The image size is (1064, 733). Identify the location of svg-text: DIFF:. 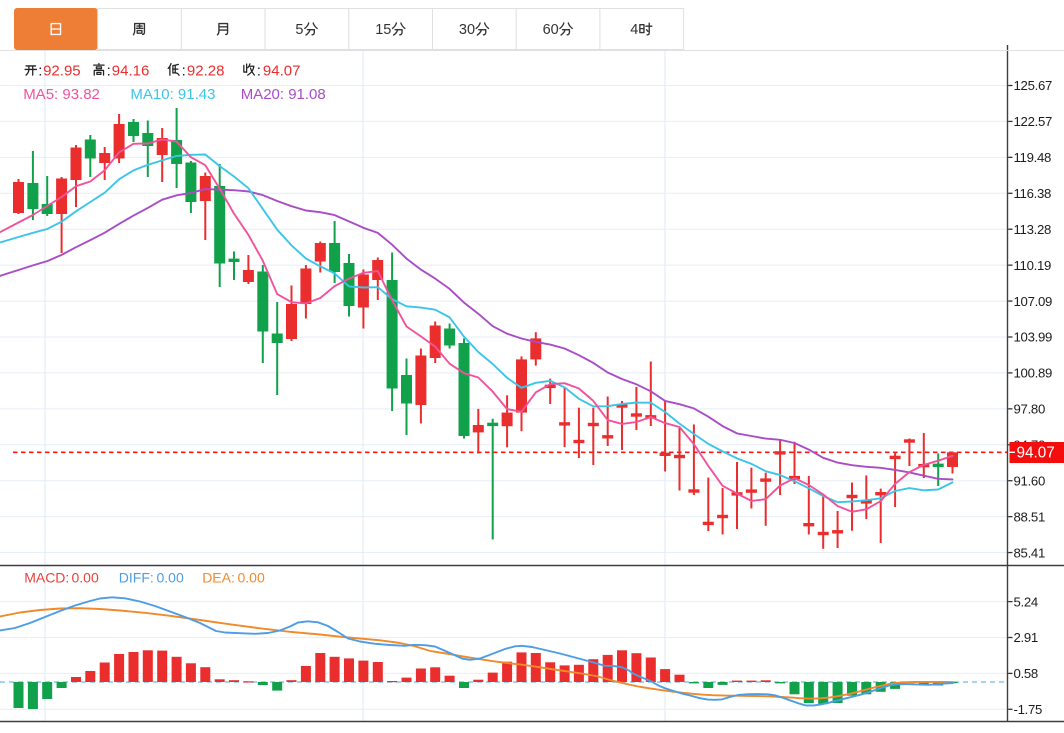
(136, 578).